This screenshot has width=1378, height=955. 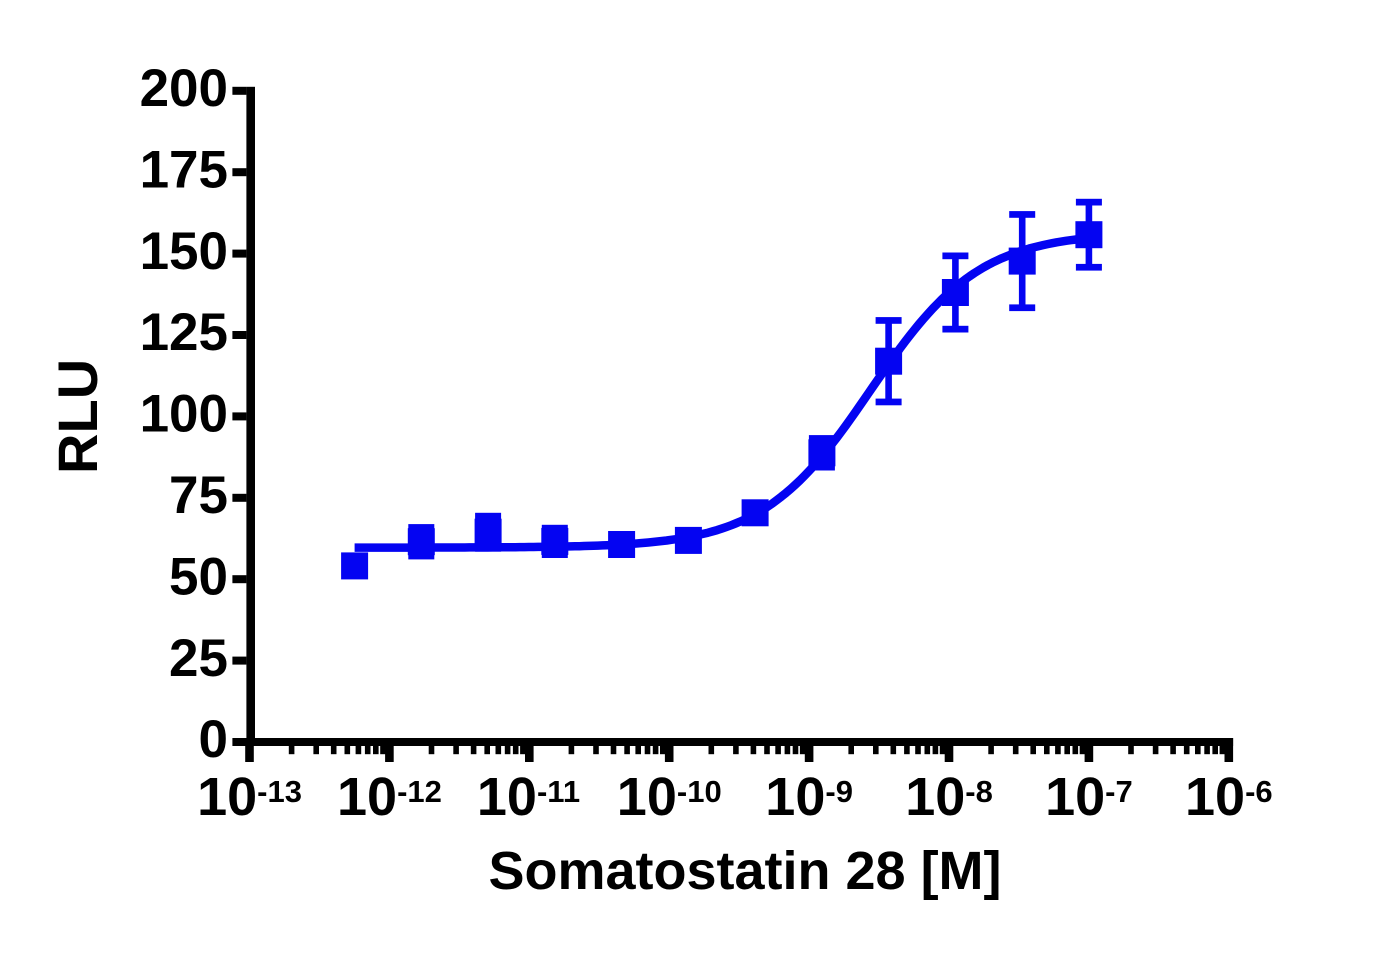 What do you see at coordinates (198, 658) in the screenshot?
I see `svg-text: 25` at bounding box center [198, 658].